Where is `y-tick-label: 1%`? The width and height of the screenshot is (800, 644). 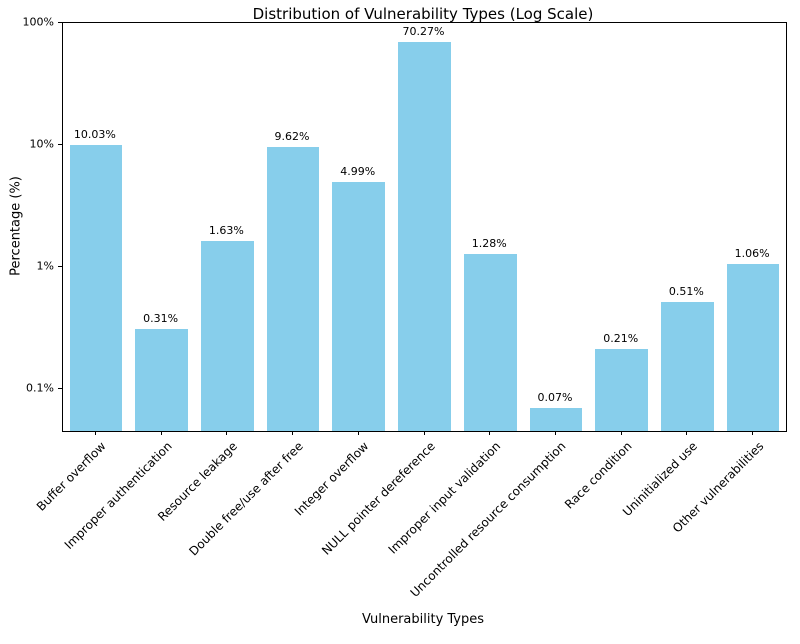 y-tick-label: 1% is located at coordinates (45, 266).